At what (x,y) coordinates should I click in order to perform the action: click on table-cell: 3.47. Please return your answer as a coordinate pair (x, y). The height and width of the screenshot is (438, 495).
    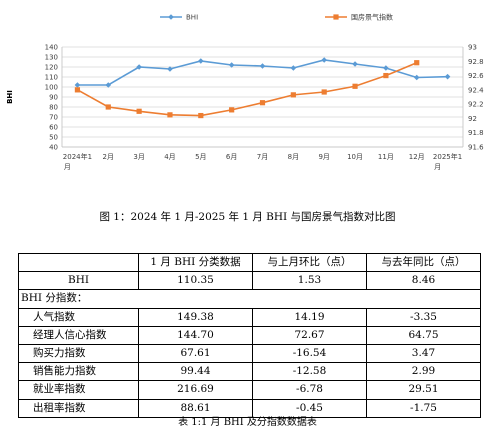
    Looking at the image, I should click on (423, 353).